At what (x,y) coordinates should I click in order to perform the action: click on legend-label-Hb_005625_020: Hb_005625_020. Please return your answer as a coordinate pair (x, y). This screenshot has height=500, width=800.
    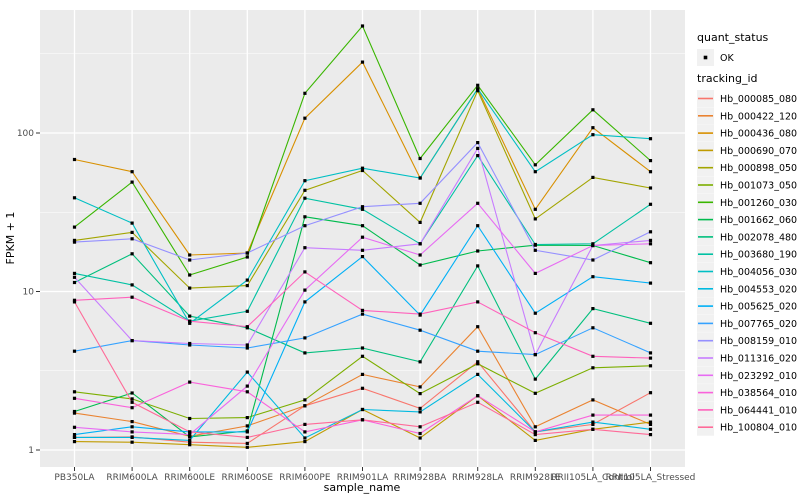
    Looking at the image, I should click on (758, 307).